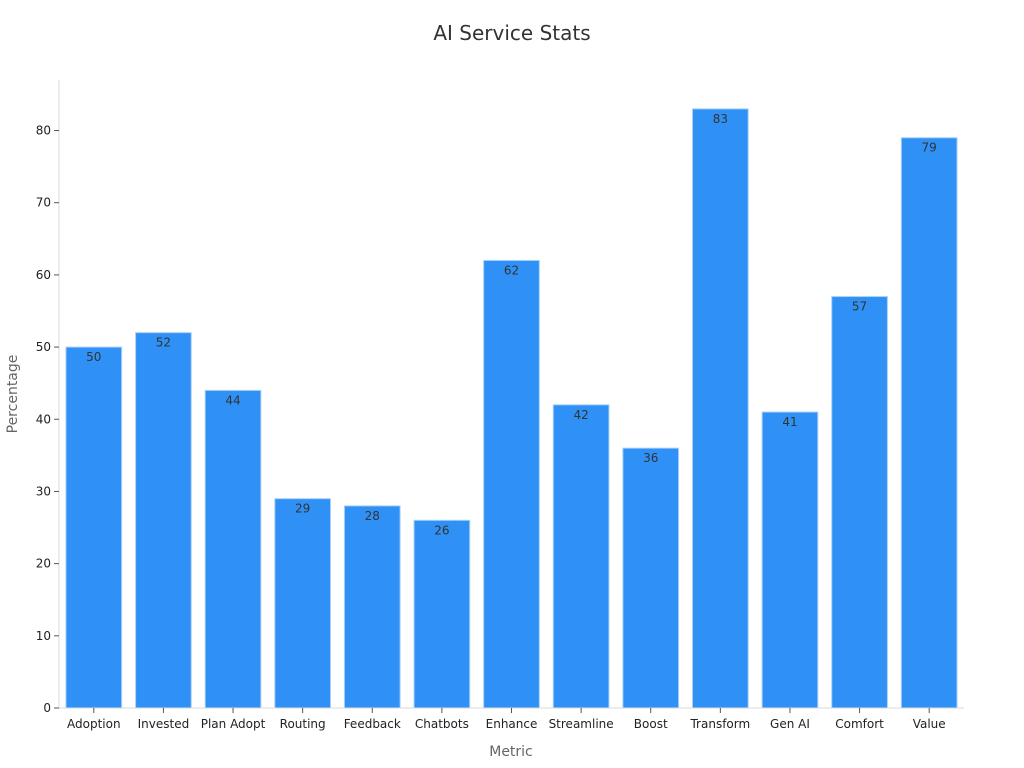 The image size is (1024, 768). What do you see at coordinates (580, 415) in the screenshot?
I see `data-label: 42` at bounding box center [580, 415].